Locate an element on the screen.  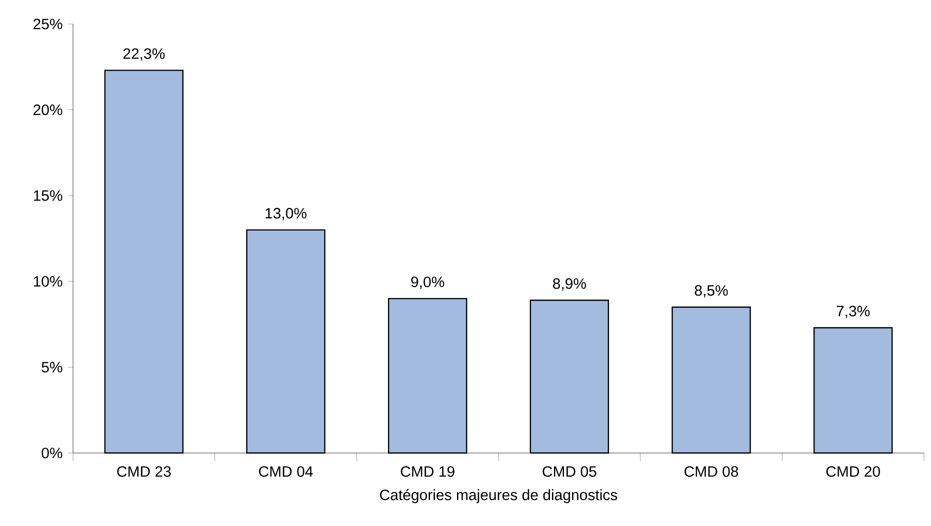
x-tick-label: CMD 05 is located at coordinates (569, 471).